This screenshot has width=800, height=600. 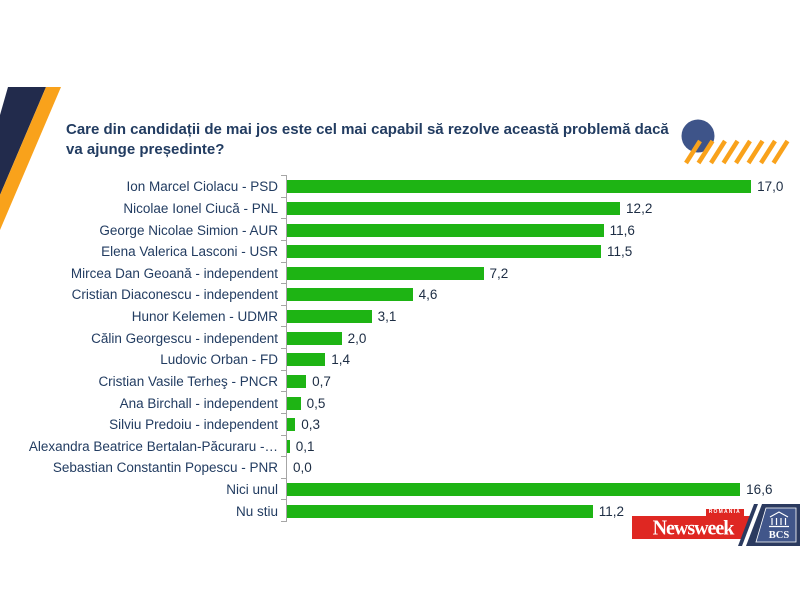 I want to click on newsweek-logo: ROMÂNIA Newsweek, so click(x=693, y=524).